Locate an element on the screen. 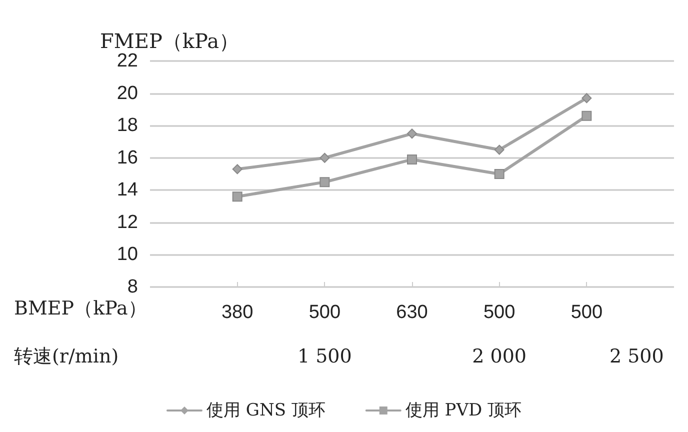 Image resolution: width=688 pixels, height=432 pixels. text: 2 000 is located at coordinates (499, 357).